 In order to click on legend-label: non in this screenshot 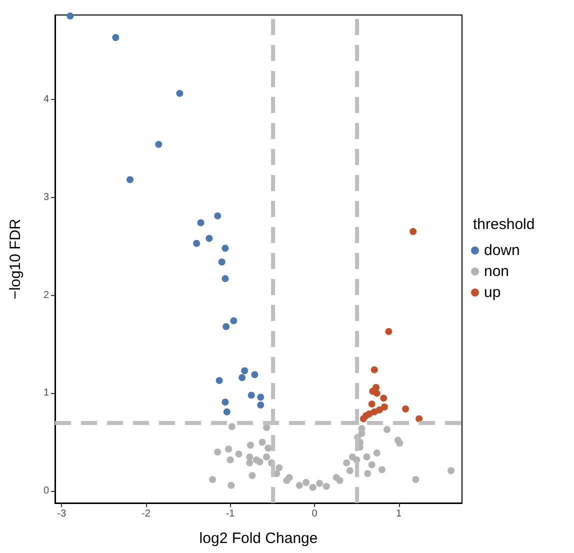, I will do `click(497, 271)`.